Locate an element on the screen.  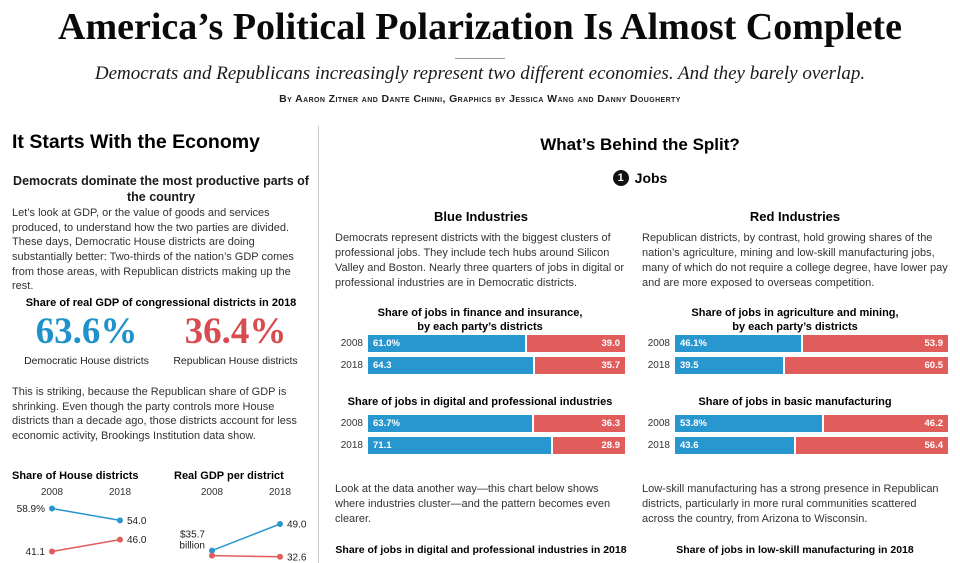
dem-bar-segment: 64.3 is located at coordinates (451, 365).